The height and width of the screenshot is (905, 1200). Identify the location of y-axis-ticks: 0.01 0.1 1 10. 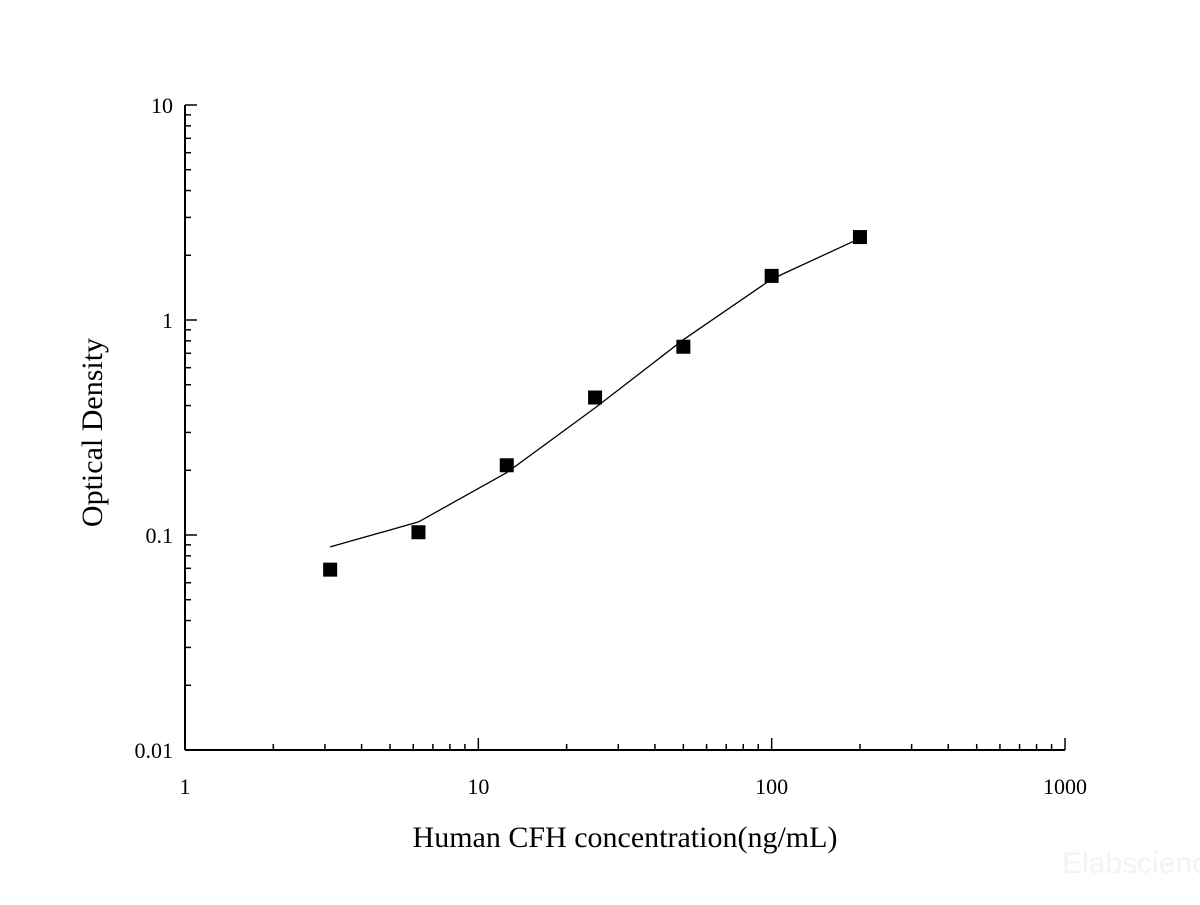
(166, 428).